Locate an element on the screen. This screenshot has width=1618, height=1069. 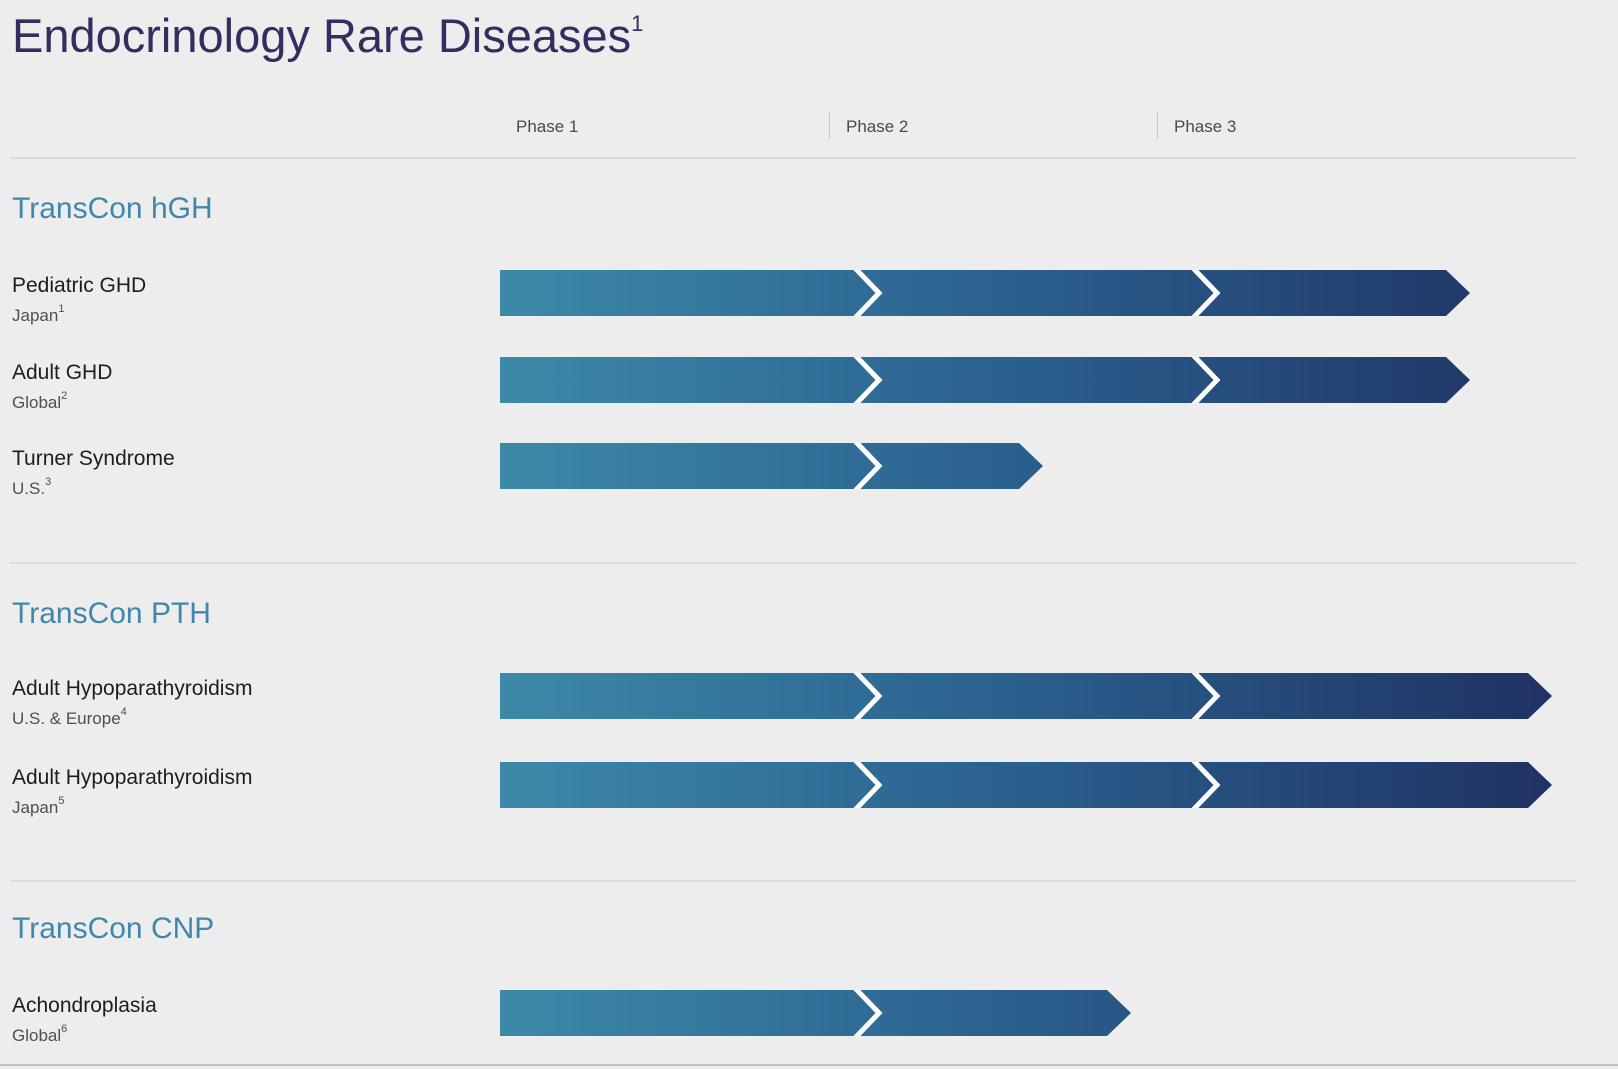
phase-3-column-label: Phase 3 is located at coordinates (1205, 126).